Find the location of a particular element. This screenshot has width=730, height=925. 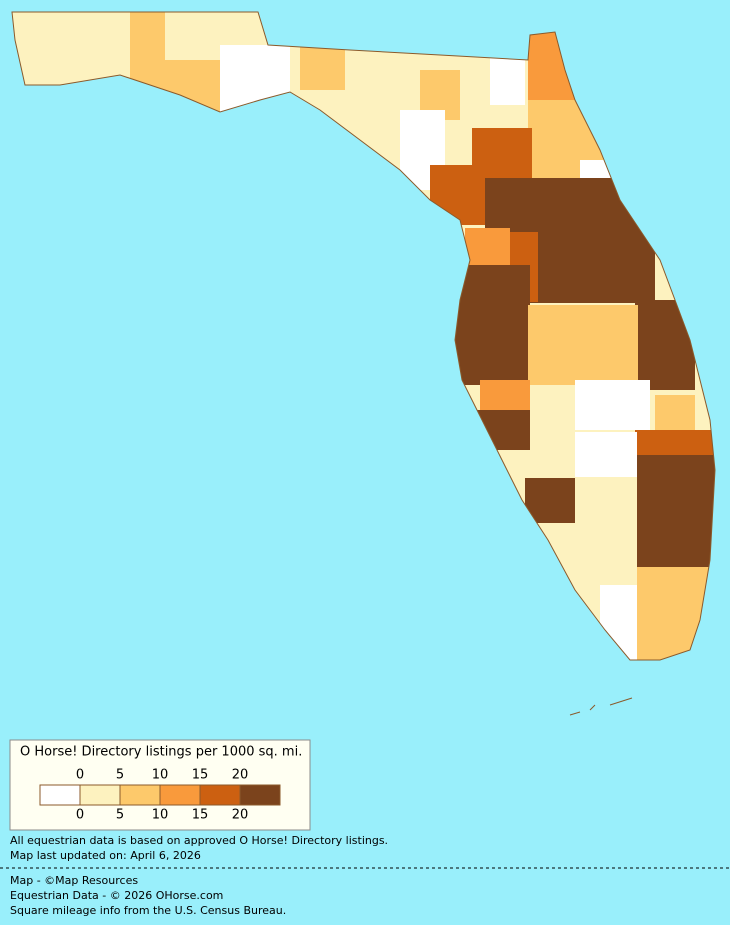

note: Map last updated on: April 6, 2026 is located at coordinates (105, 855).